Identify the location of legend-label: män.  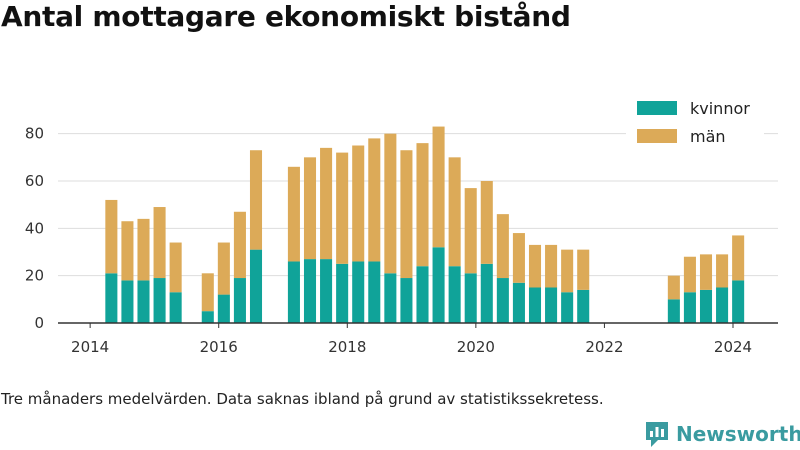
(708, 136).